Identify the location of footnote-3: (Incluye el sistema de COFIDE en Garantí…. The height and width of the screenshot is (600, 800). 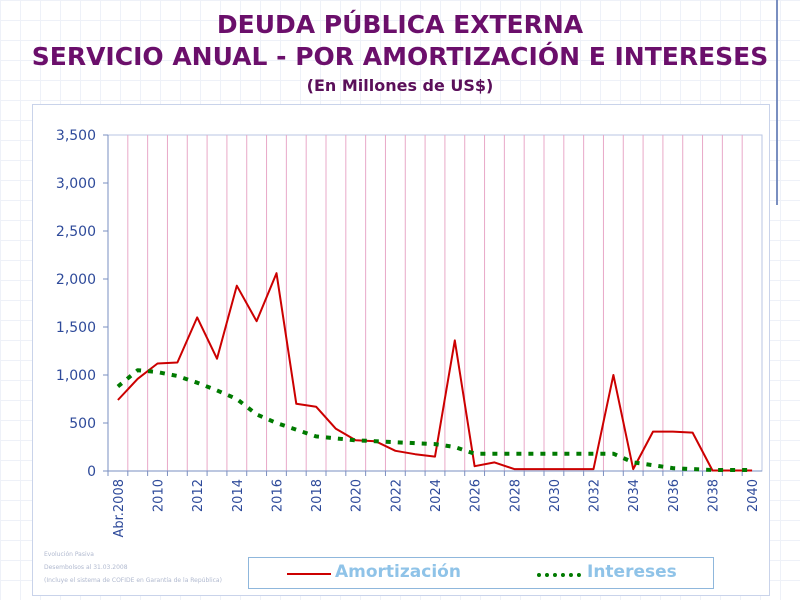
(133, 580).